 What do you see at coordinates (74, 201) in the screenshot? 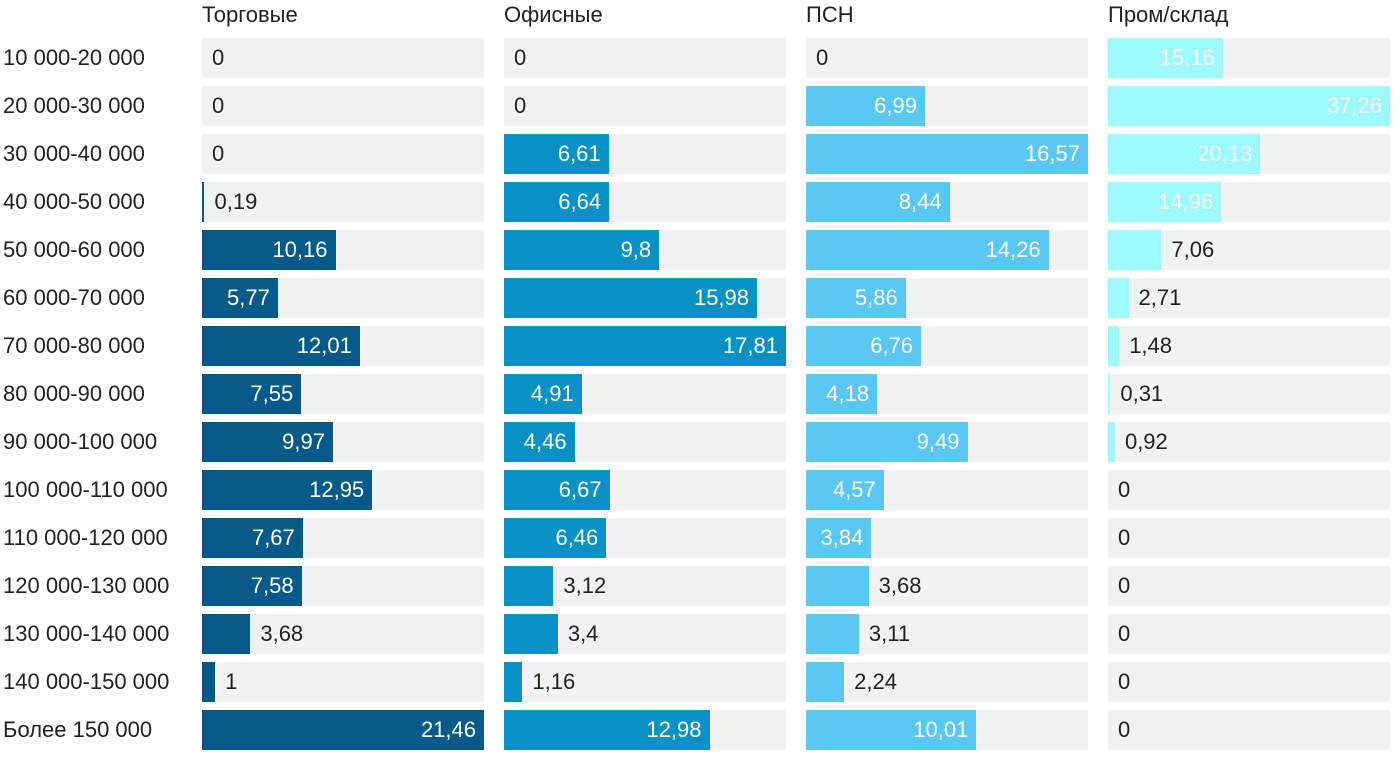
I see `category-label: 40 000-50 000` at bounding box center [74, 201].